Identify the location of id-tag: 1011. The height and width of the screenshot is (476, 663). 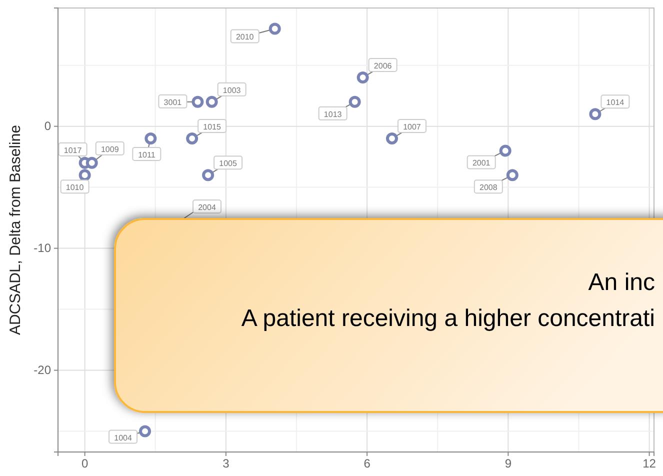
(147, 154).